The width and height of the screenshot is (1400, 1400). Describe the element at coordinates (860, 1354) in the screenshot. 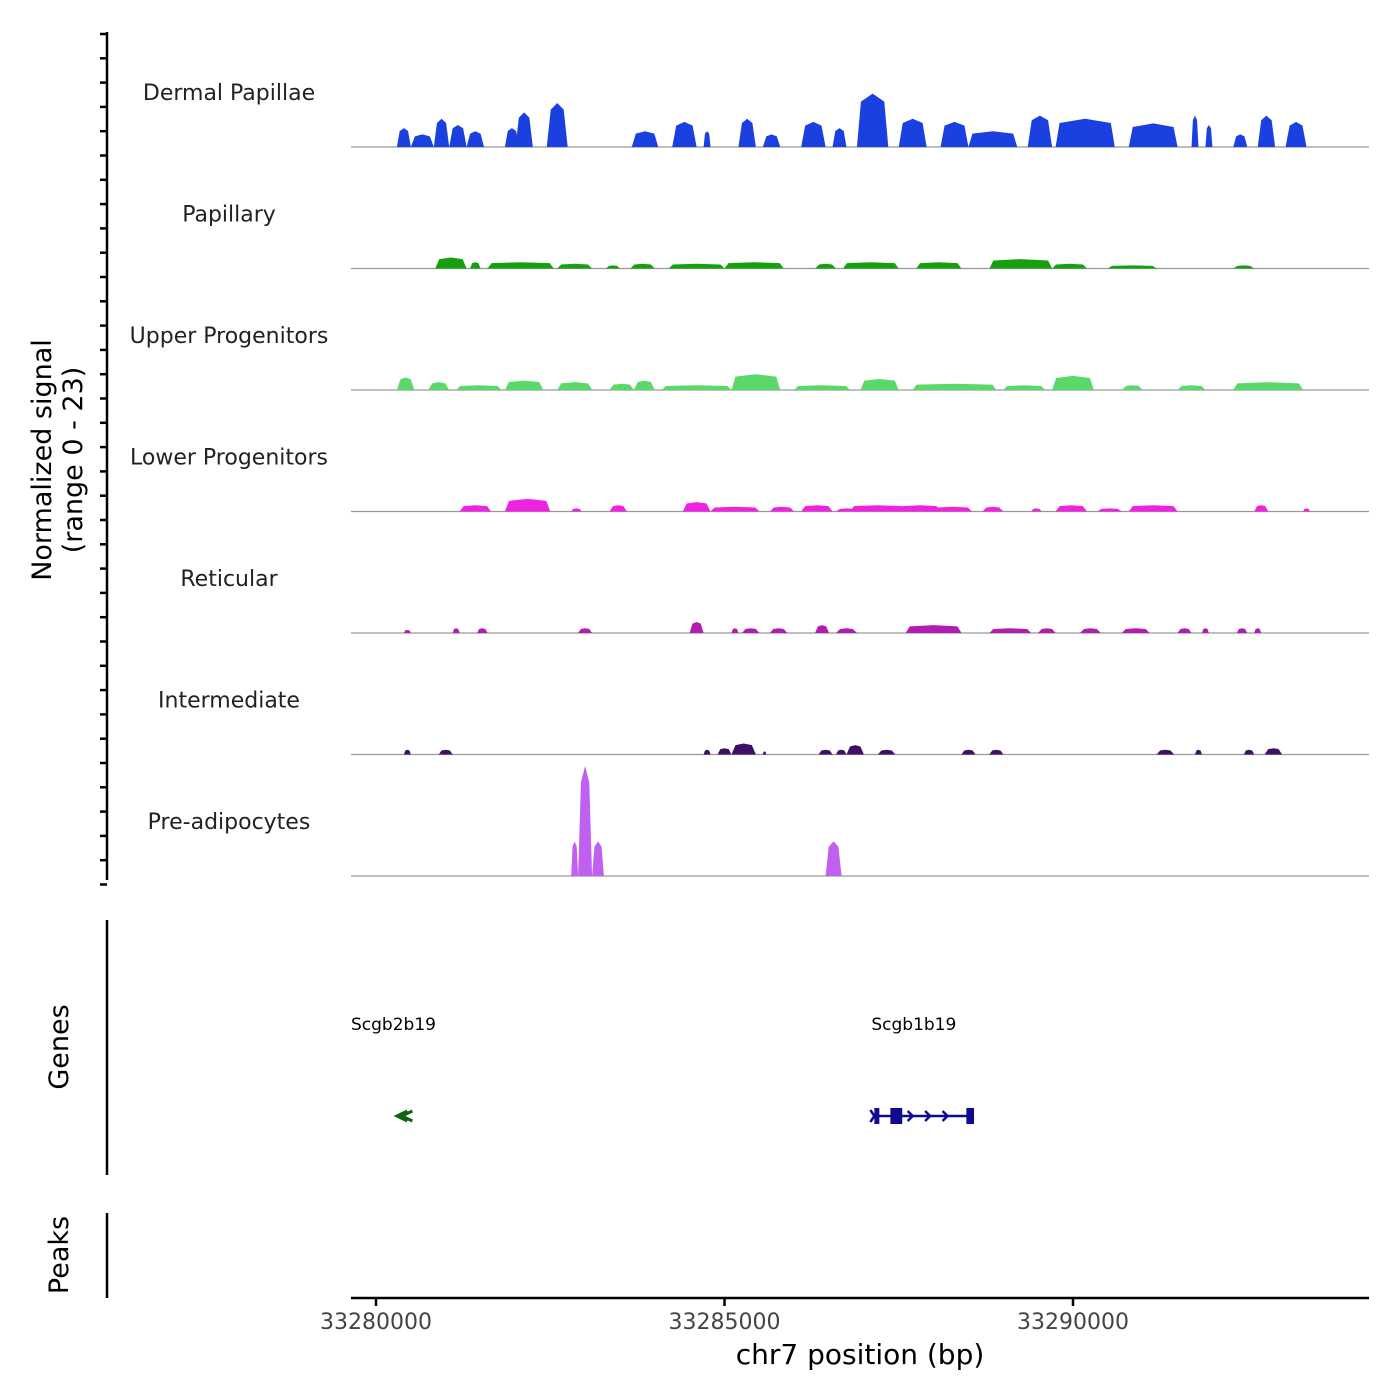

I see `x-axis-title: chr7 position (bp)` at that location.